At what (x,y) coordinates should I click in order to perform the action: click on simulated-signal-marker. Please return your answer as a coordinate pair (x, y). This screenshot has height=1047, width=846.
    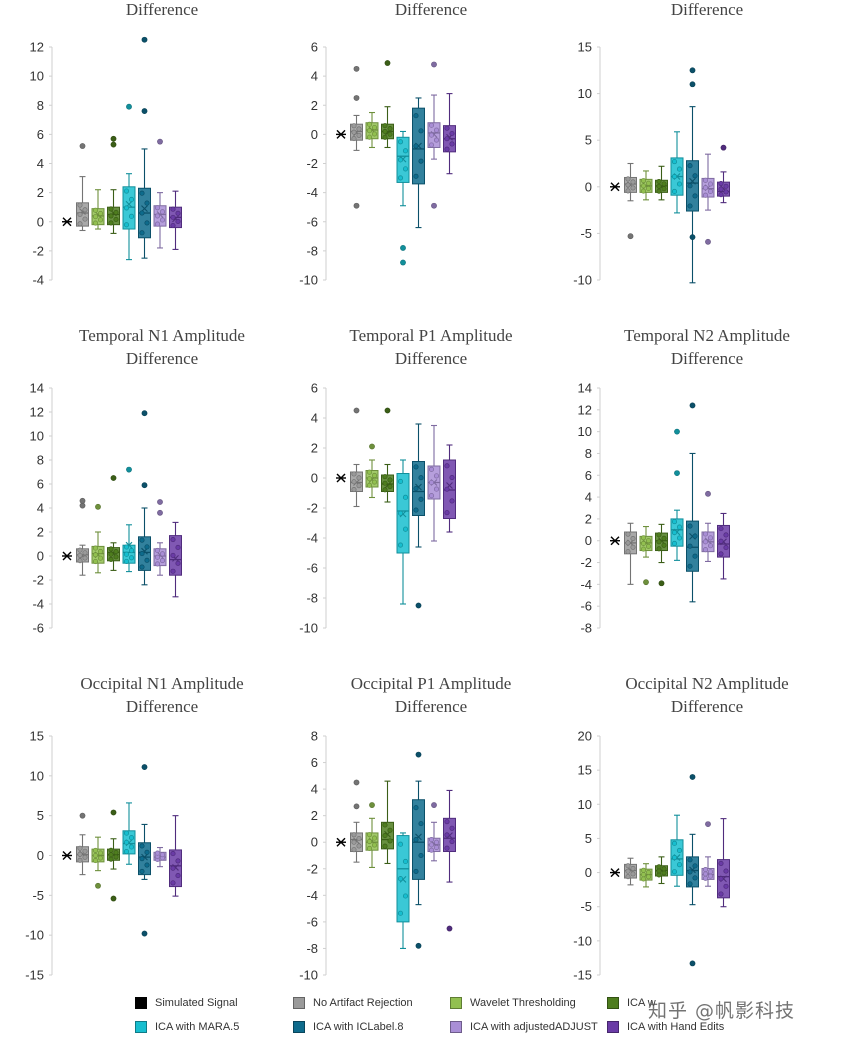
    Looking at the image, I should click on (341, 134).